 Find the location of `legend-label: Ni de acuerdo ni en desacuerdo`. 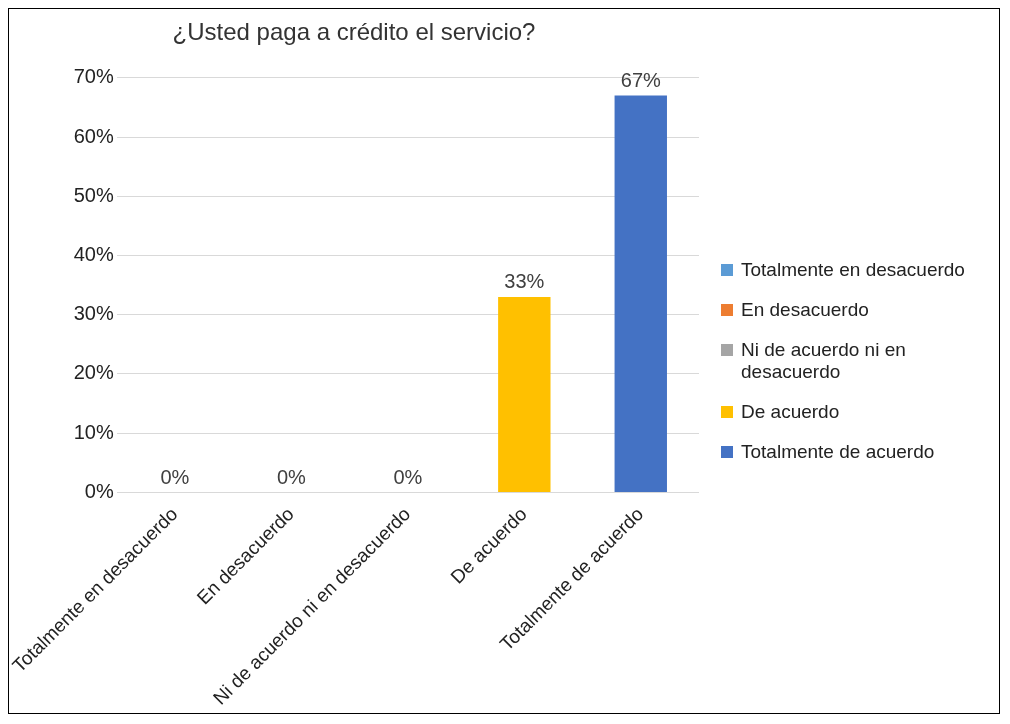

legend-label: Ni de acuerdo ni en desacuerdo is located at coordinates (824, 361).